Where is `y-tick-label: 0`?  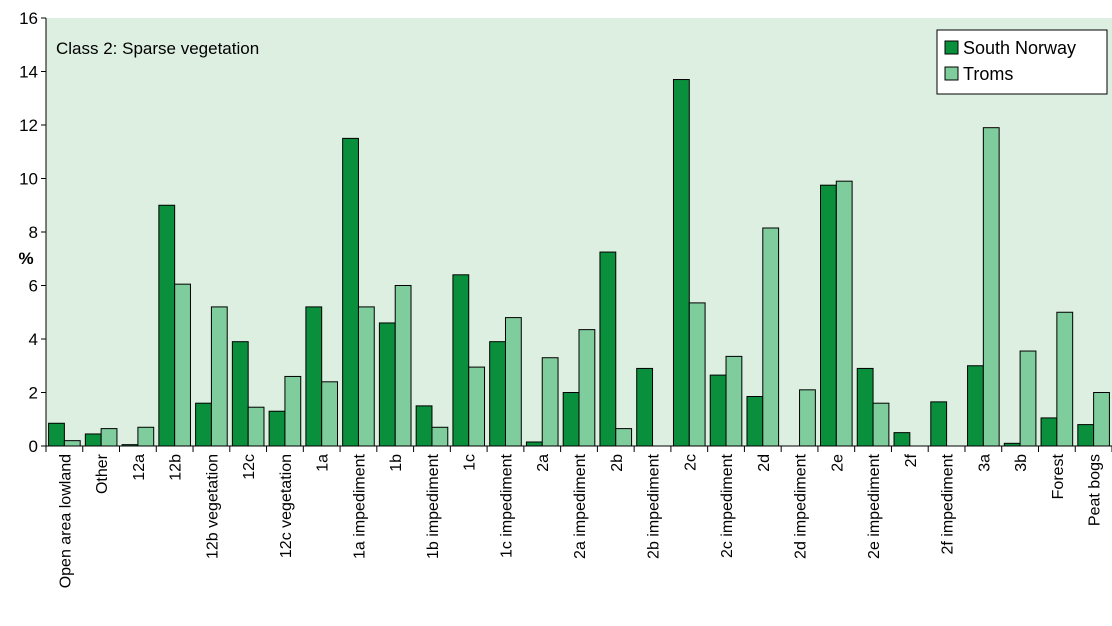 y-tick-label: 0 is located at coordinates (33, 446).